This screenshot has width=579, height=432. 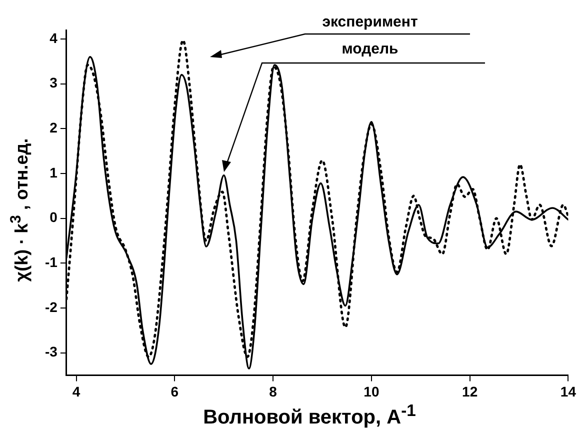 I want to click on x-tick-label: 8, so click(x=273, y=391).